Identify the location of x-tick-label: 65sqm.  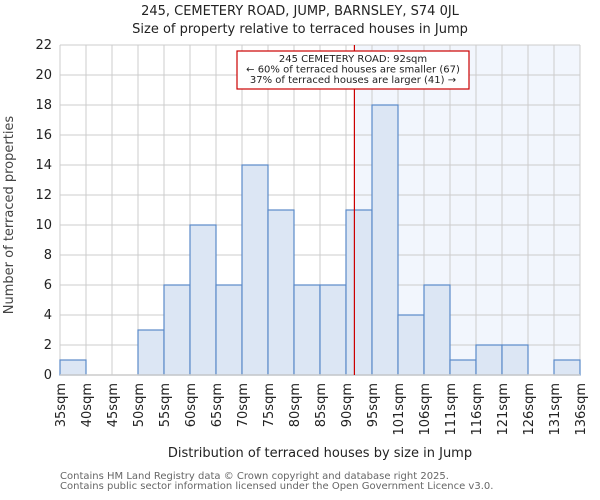
(217, 405).